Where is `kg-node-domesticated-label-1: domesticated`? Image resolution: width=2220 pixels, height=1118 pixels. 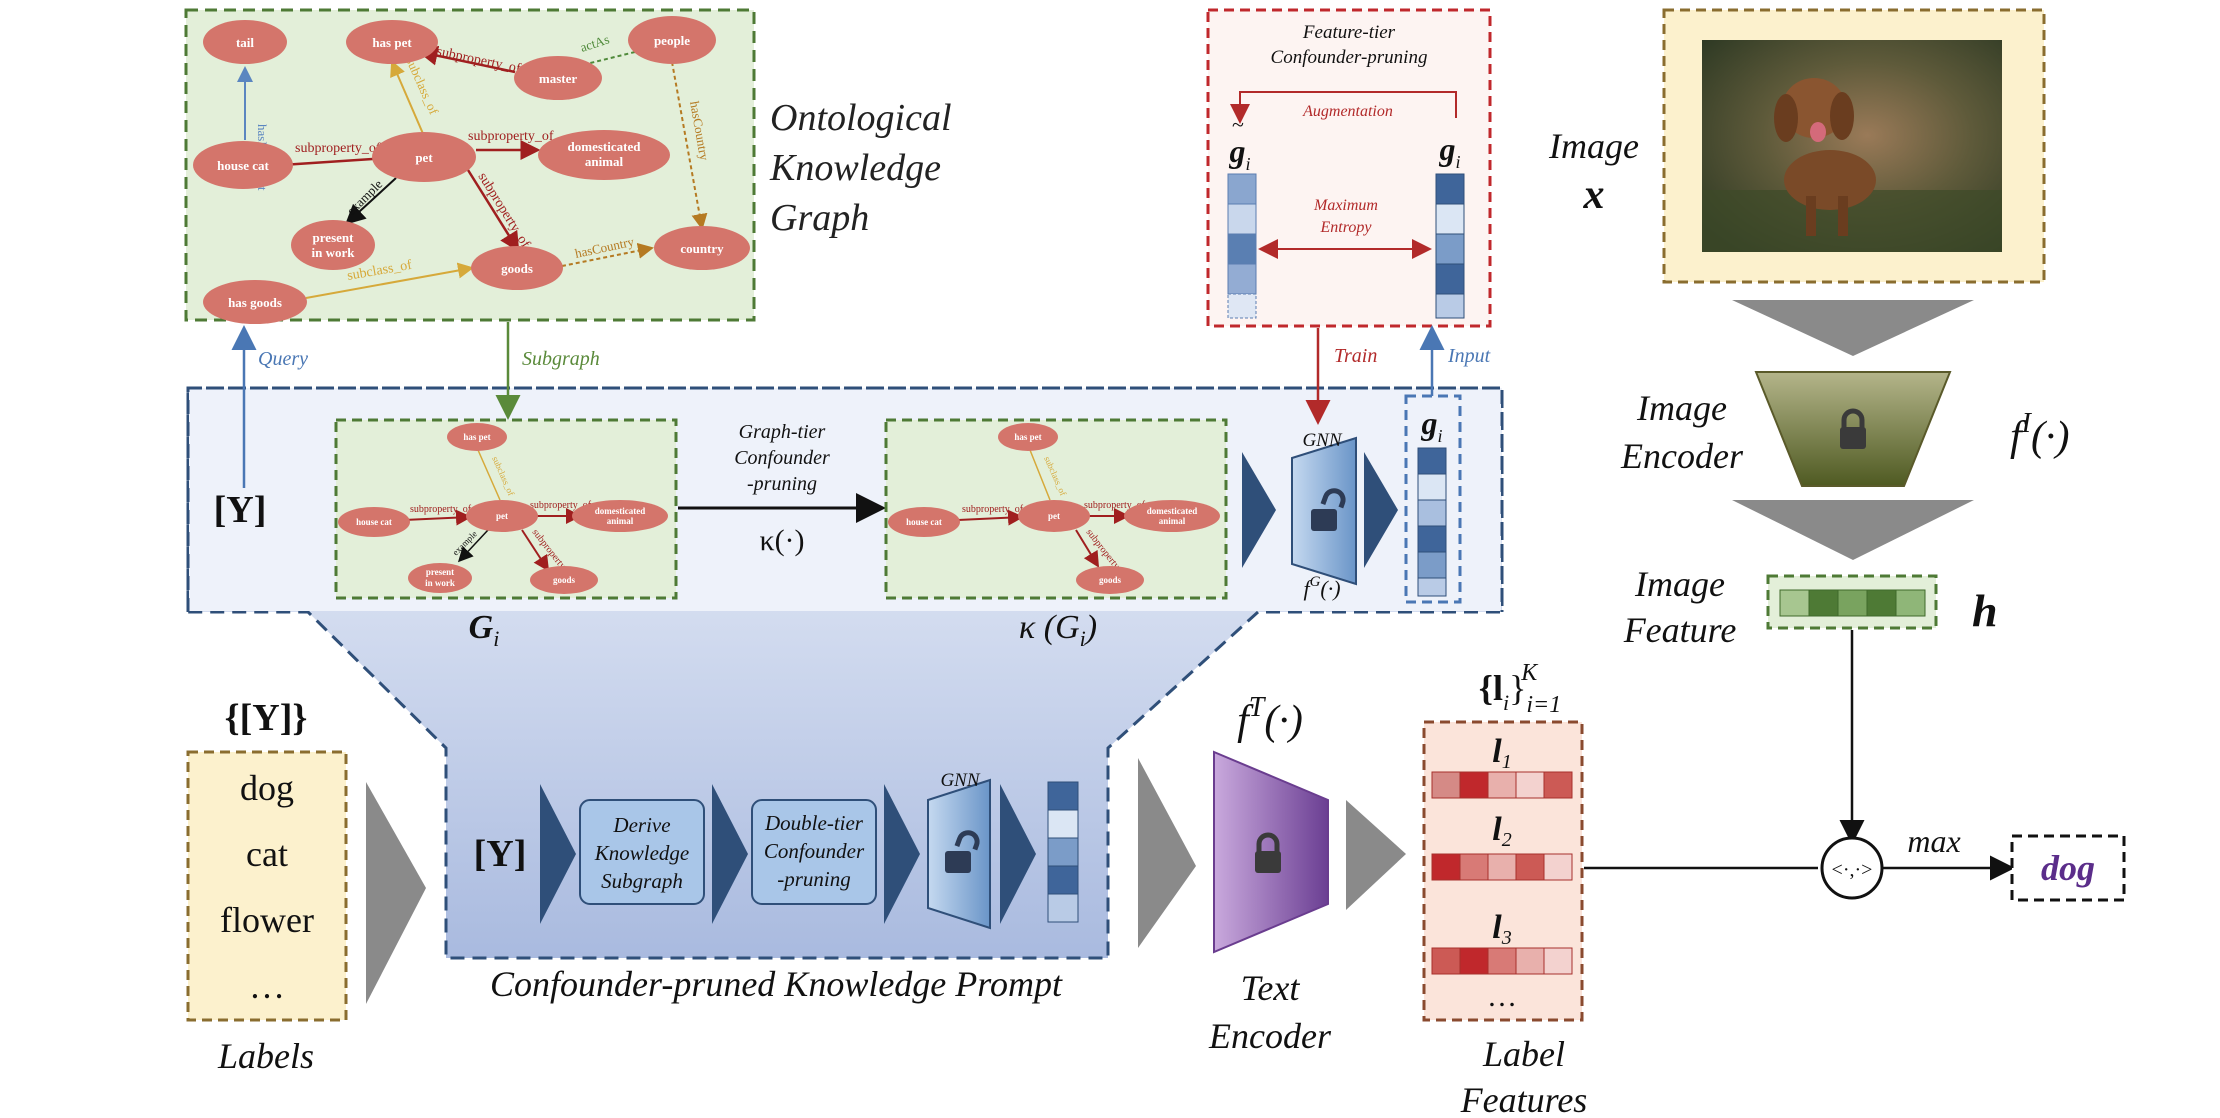
kg-node-domesticated-label-1: domesticated is located at coordinates (605, 146).